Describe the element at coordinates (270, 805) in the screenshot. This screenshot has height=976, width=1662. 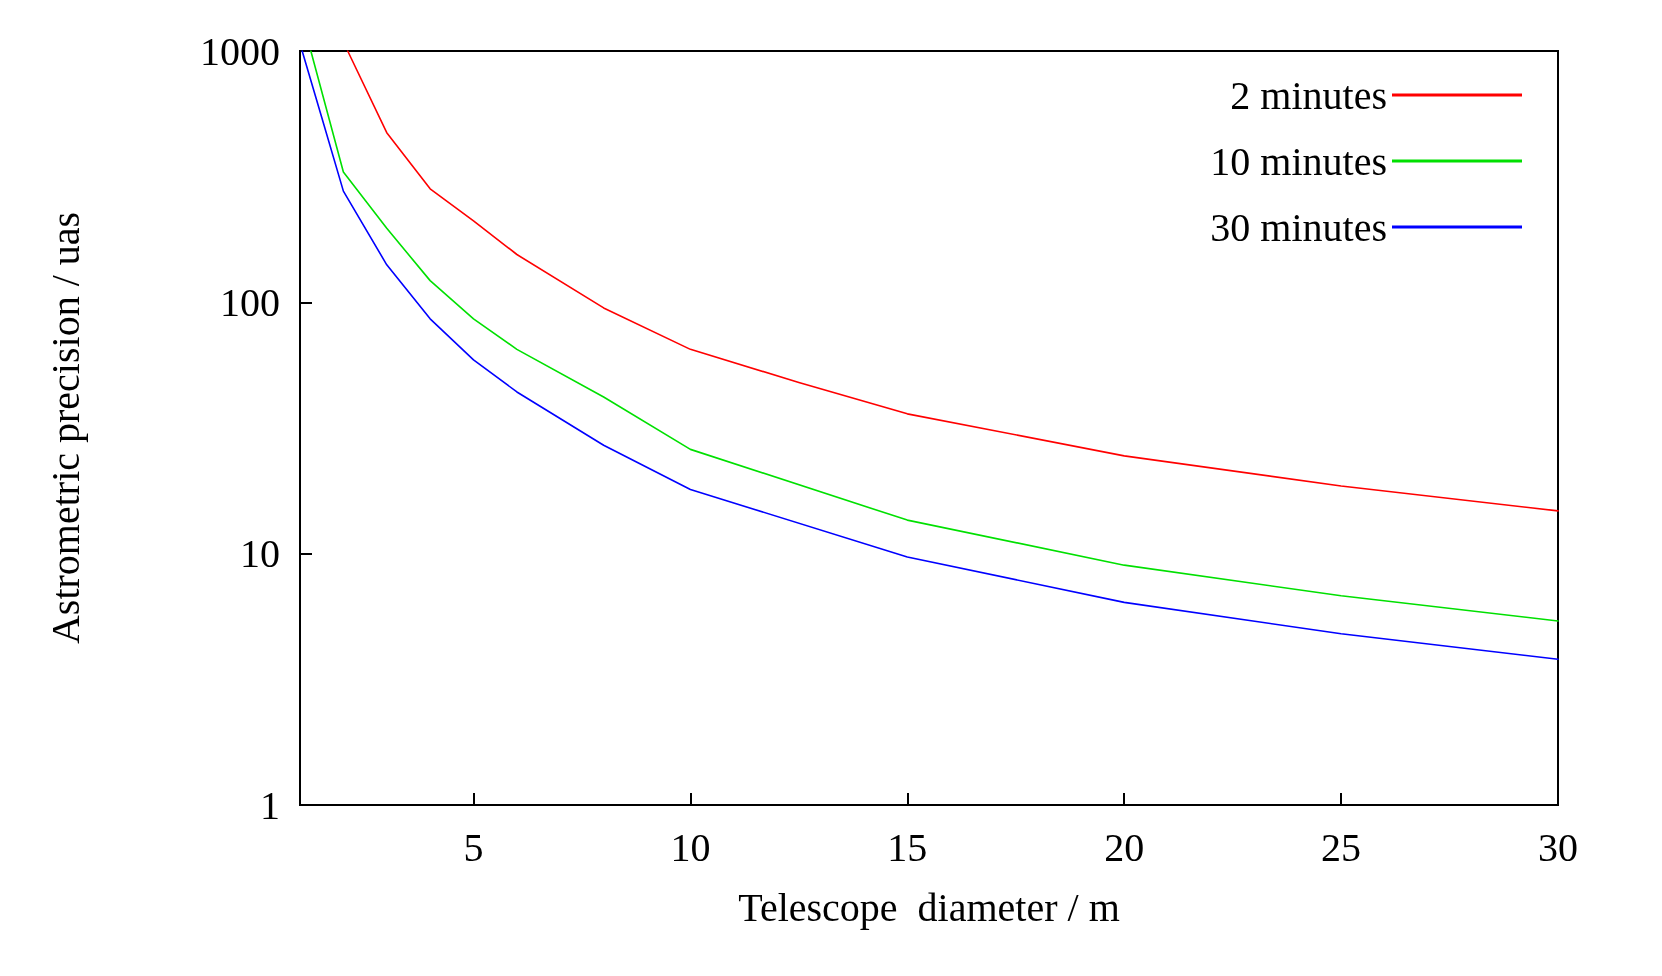
I see `y-tick-label: 1` at that location.